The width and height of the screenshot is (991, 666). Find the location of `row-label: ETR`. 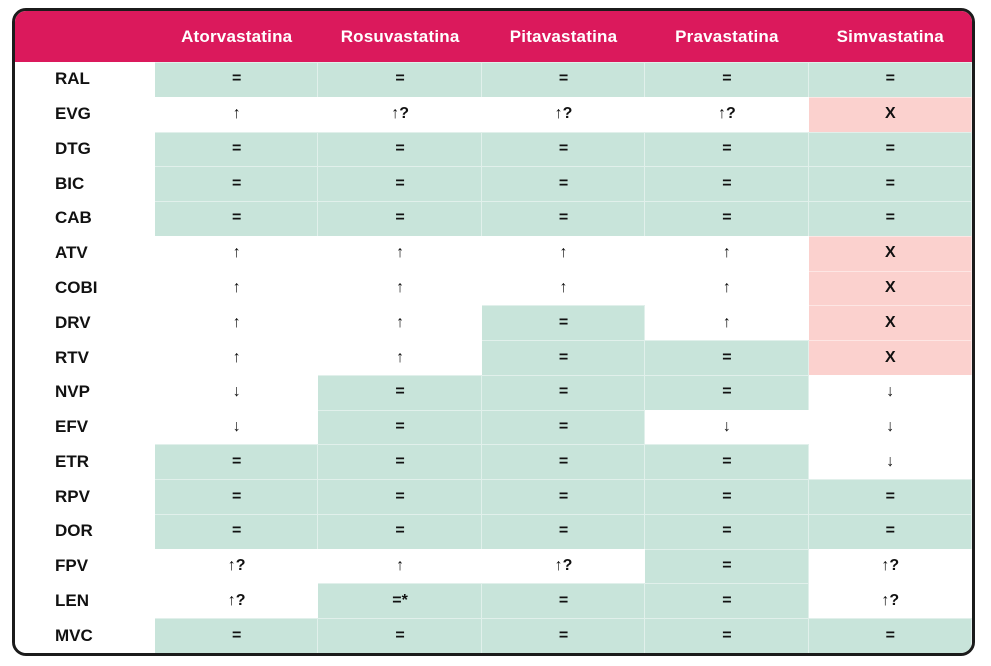

row-label: ETR is located at coordinates (85, 462).